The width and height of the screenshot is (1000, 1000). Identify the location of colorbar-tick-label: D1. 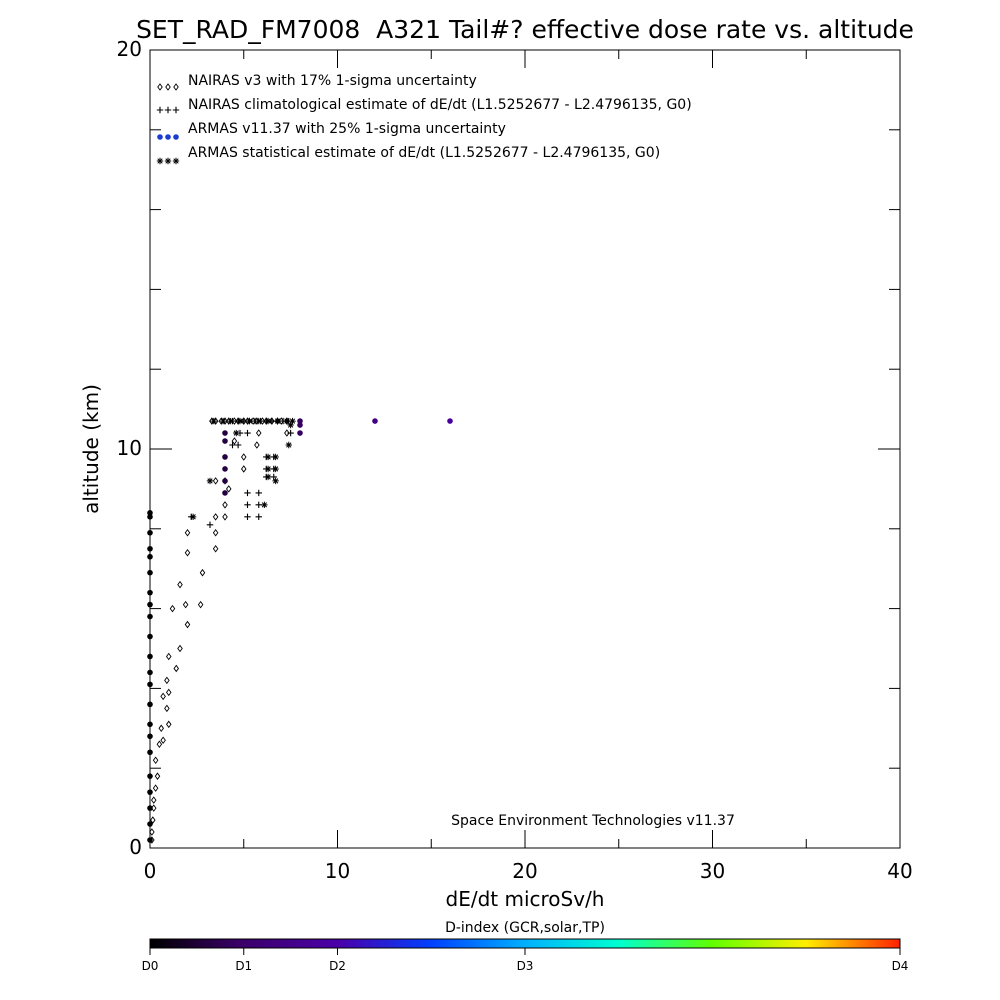
(243, 966).